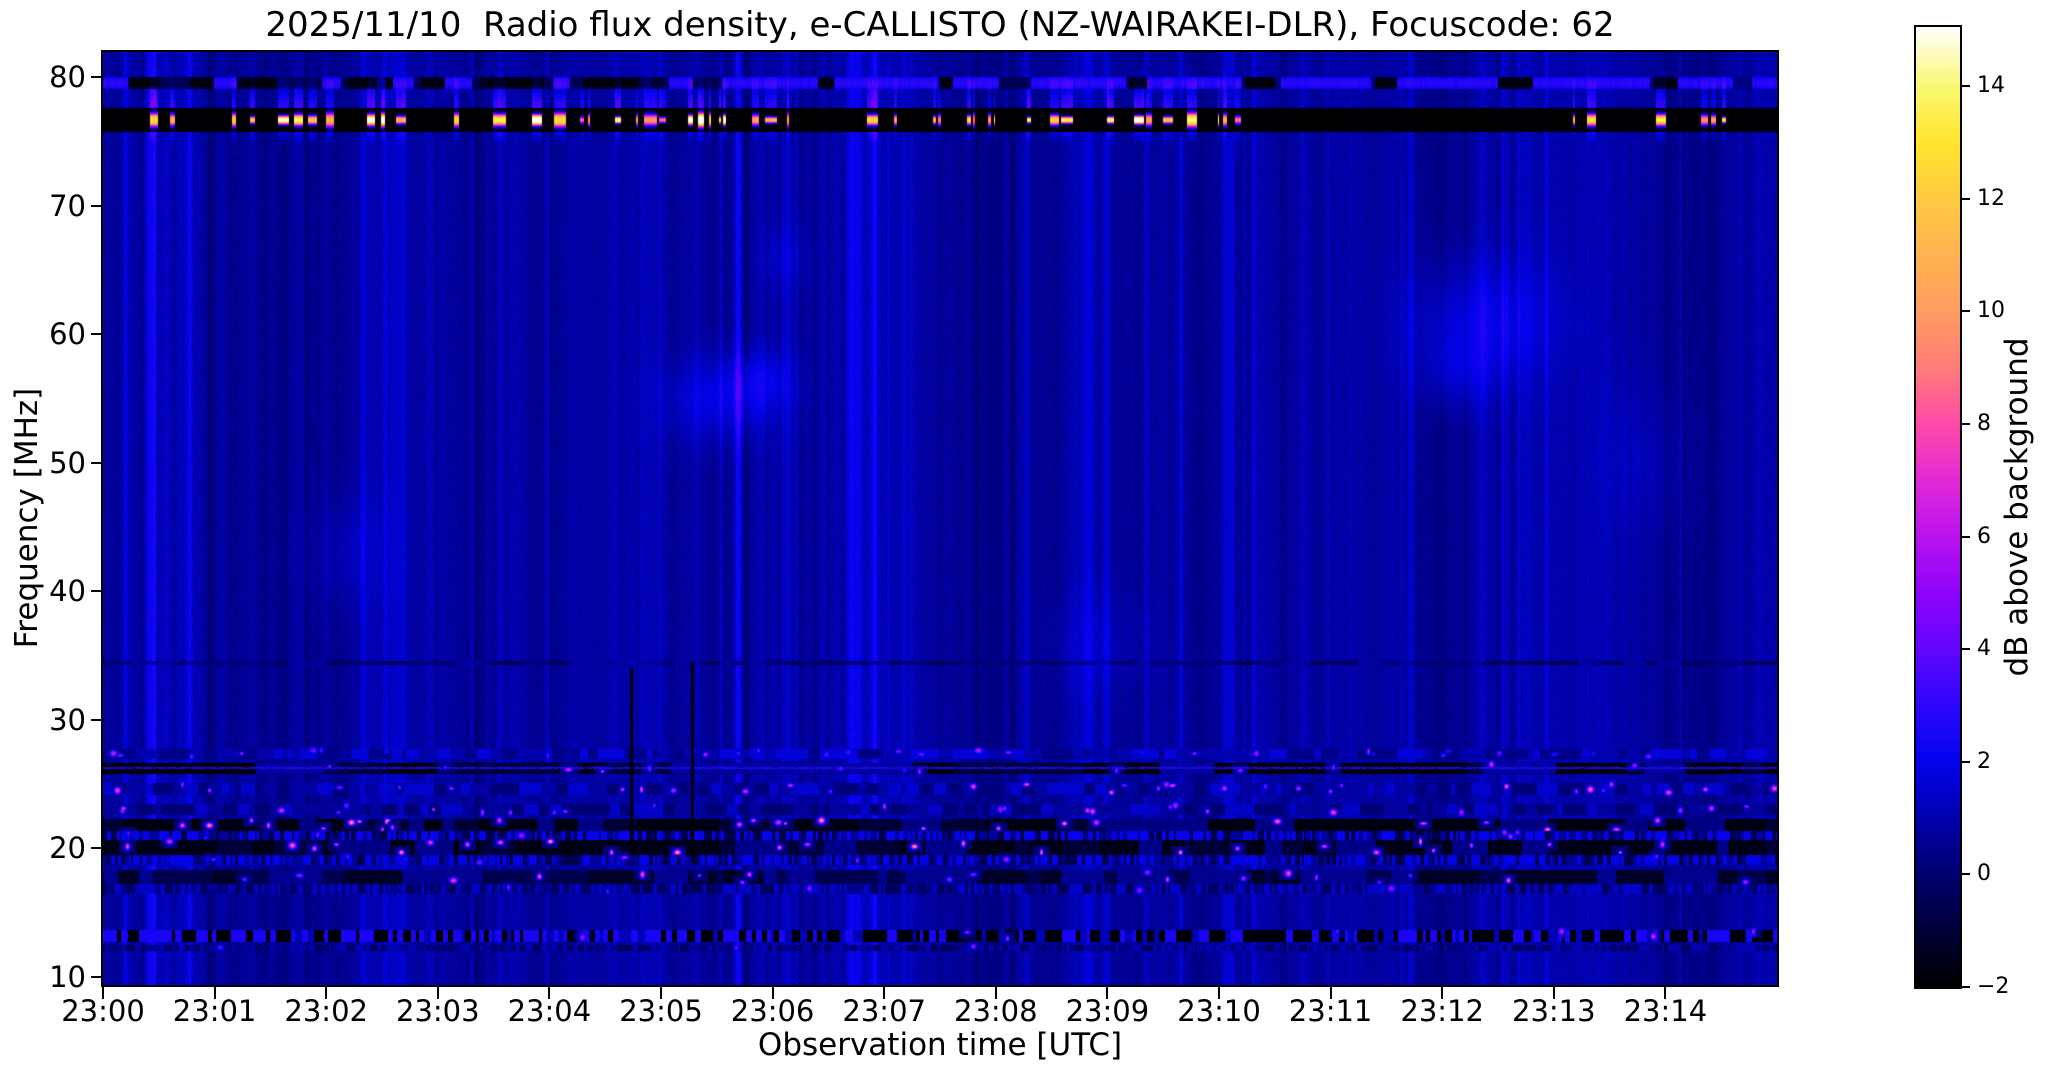 The height and width of the screenshot is (1067, 2047). Describe the element at coordinates (1107, 1011) in the screenshot. I see `x-tick-label: 23:09` at that location.